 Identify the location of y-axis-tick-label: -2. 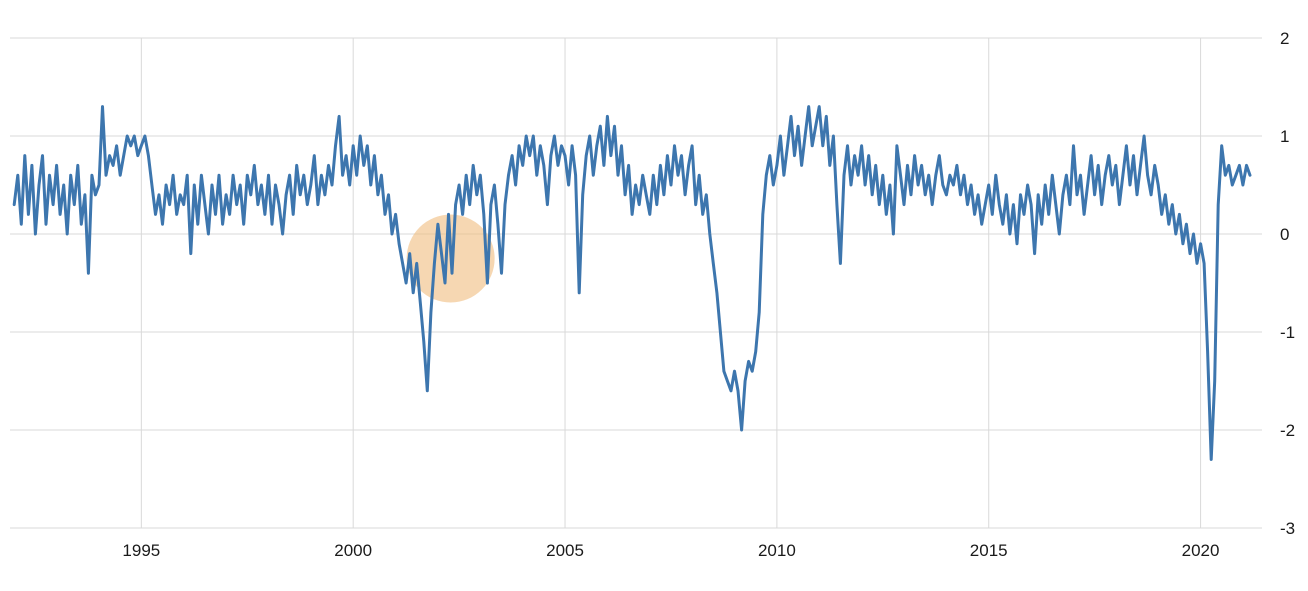
(1287, 430).